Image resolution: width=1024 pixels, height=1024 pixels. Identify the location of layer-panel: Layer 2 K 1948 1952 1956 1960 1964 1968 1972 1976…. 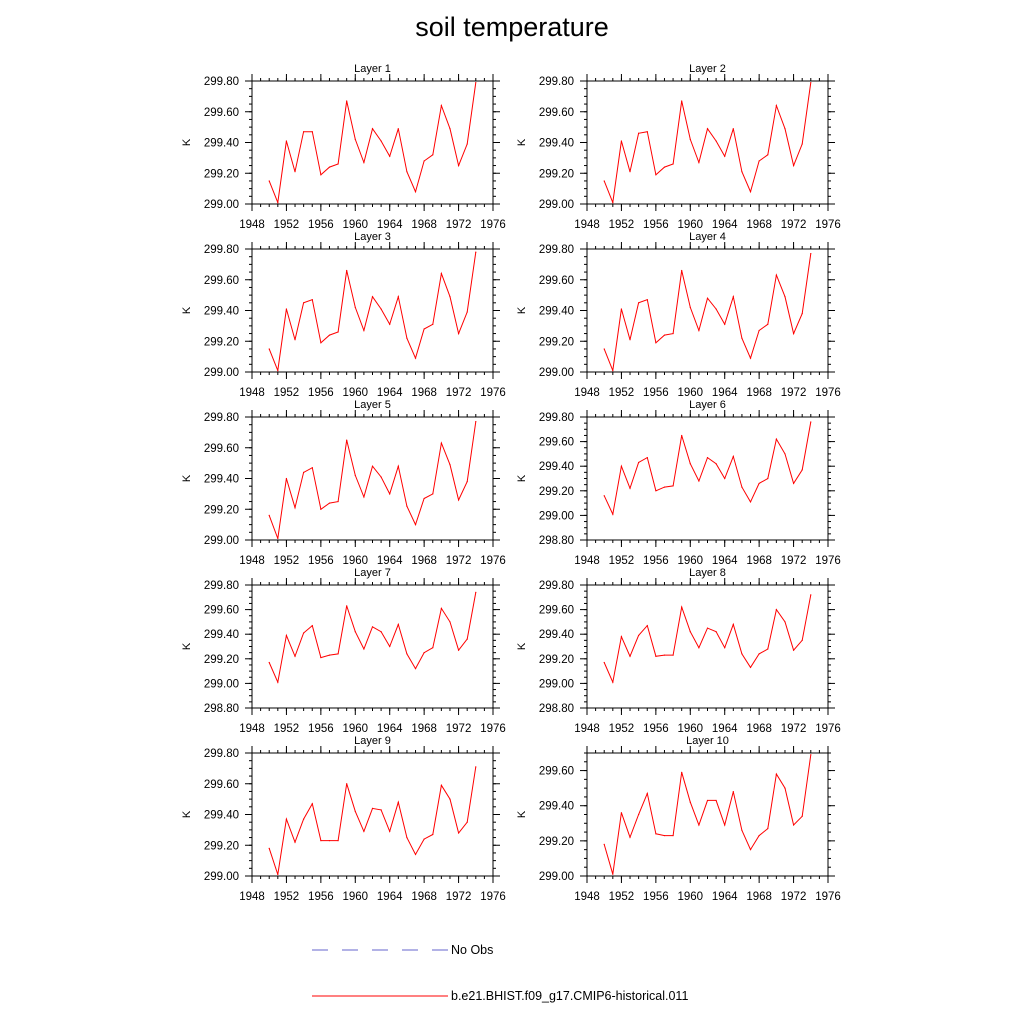
(678, 147).